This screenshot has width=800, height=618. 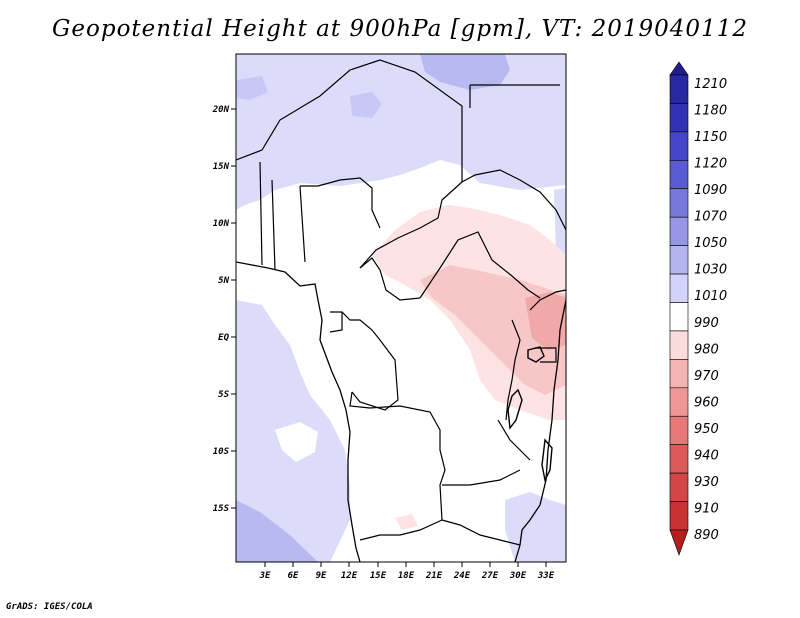 What do you see at coordinates (679, 68) in the screenshot?
I see `colorbar-top-arrow` at bounding box center [679, 68].